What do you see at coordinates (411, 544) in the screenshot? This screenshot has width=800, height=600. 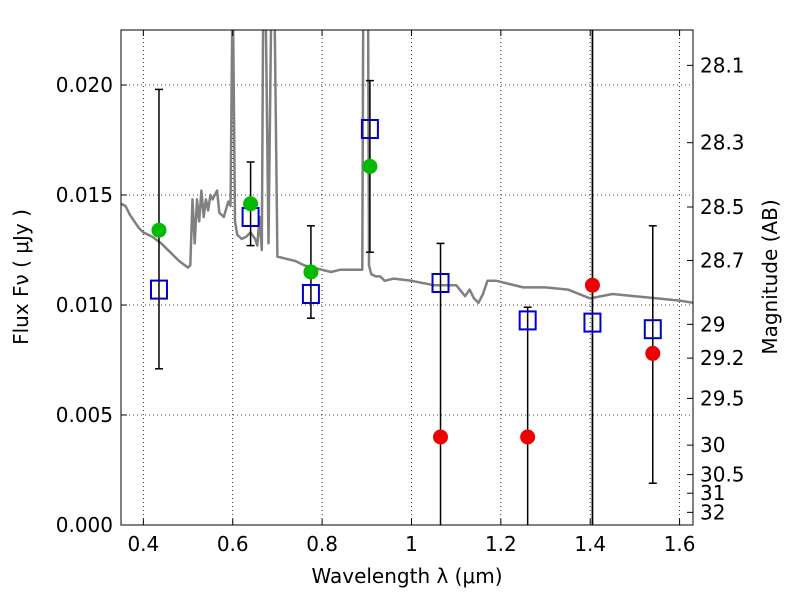 I see `x-tick-label: 1` at bounding box center [411, 544].